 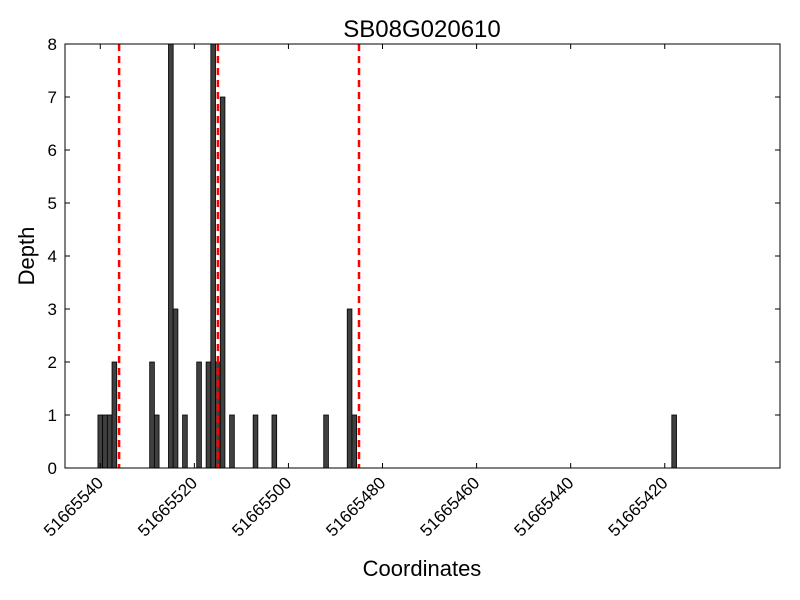 What do you see at coordinates (421, 29) in the screenshot?
I see `chart-title: SB08G020610` at bounding box center [421, 29].